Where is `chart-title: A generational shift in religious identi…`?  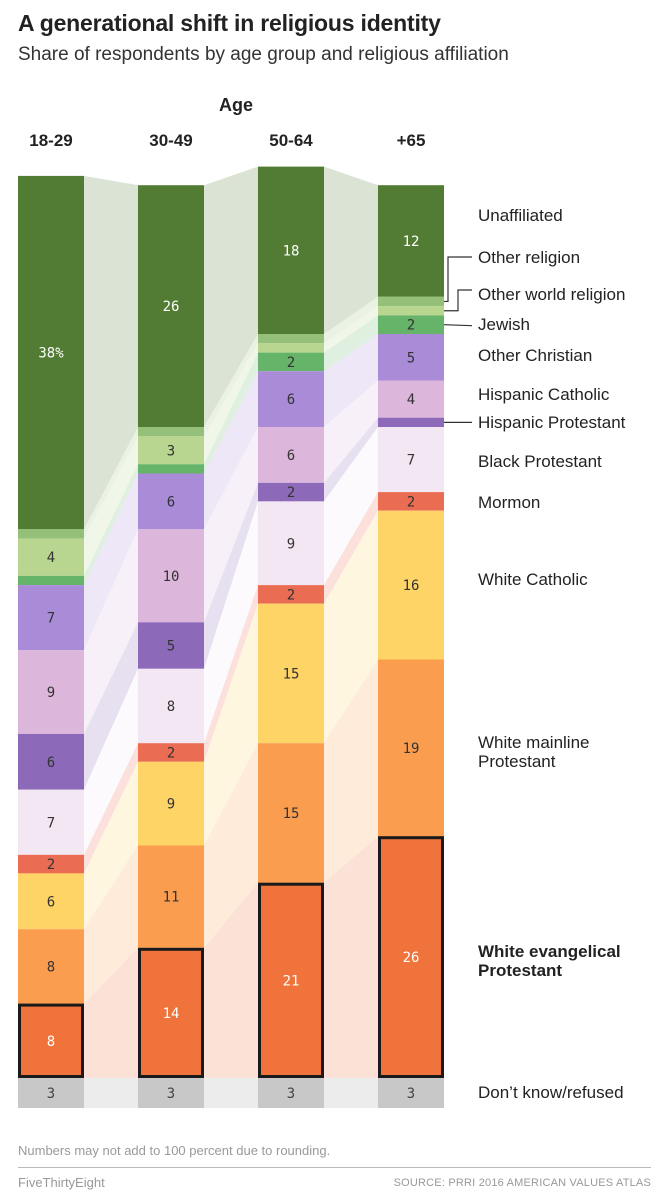 chart-title: A generational shift in religious identi… is located at coordinates (229, 23).